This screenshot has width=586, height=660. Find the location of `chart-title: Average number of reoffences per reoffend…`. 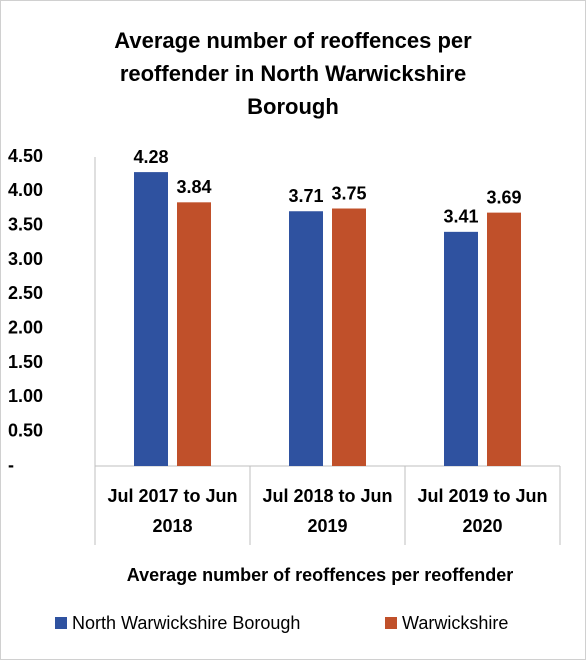

chart-title: Average number of reoffences per reoffend… is located at coordinates (293, 73).